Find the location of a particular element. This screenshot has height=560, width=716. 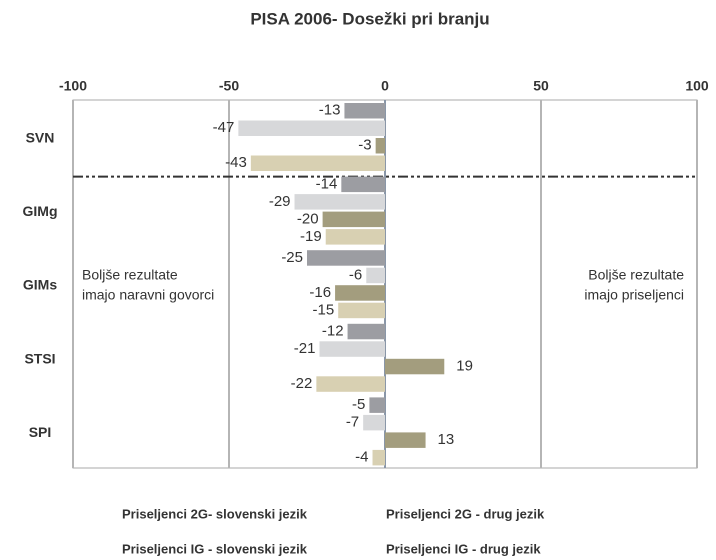

chart-title: PISA 2006- Dosežki pri branju is located at coordinates (369, 18).